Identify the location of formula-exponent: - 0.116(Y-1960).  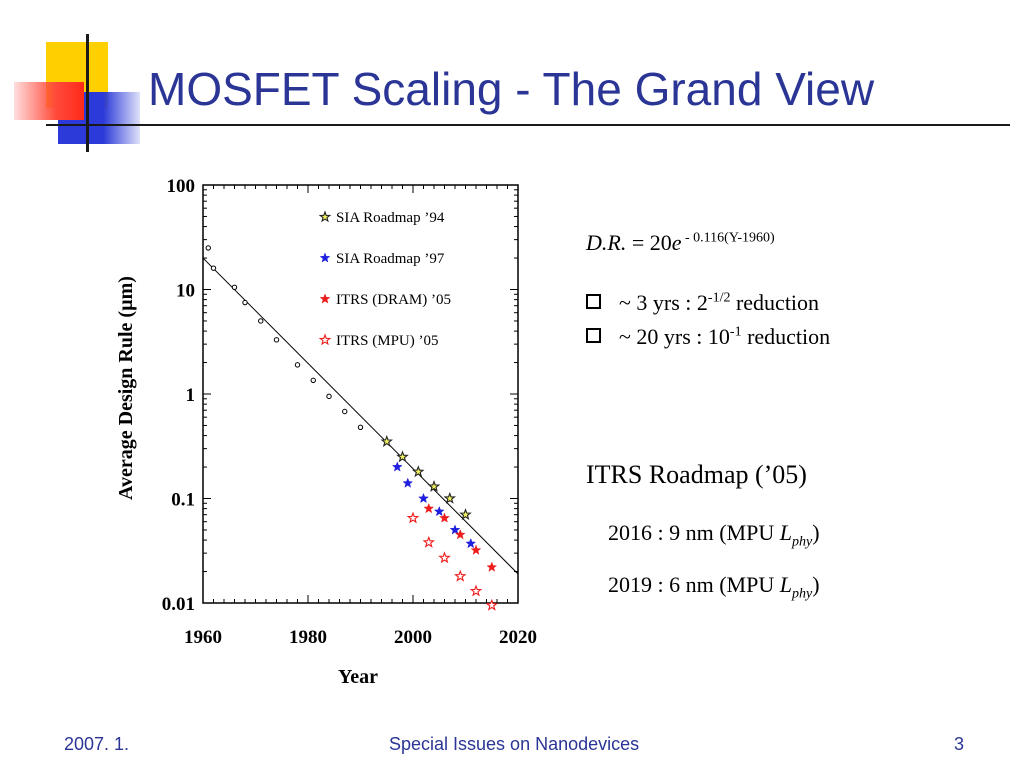
(728, 238).